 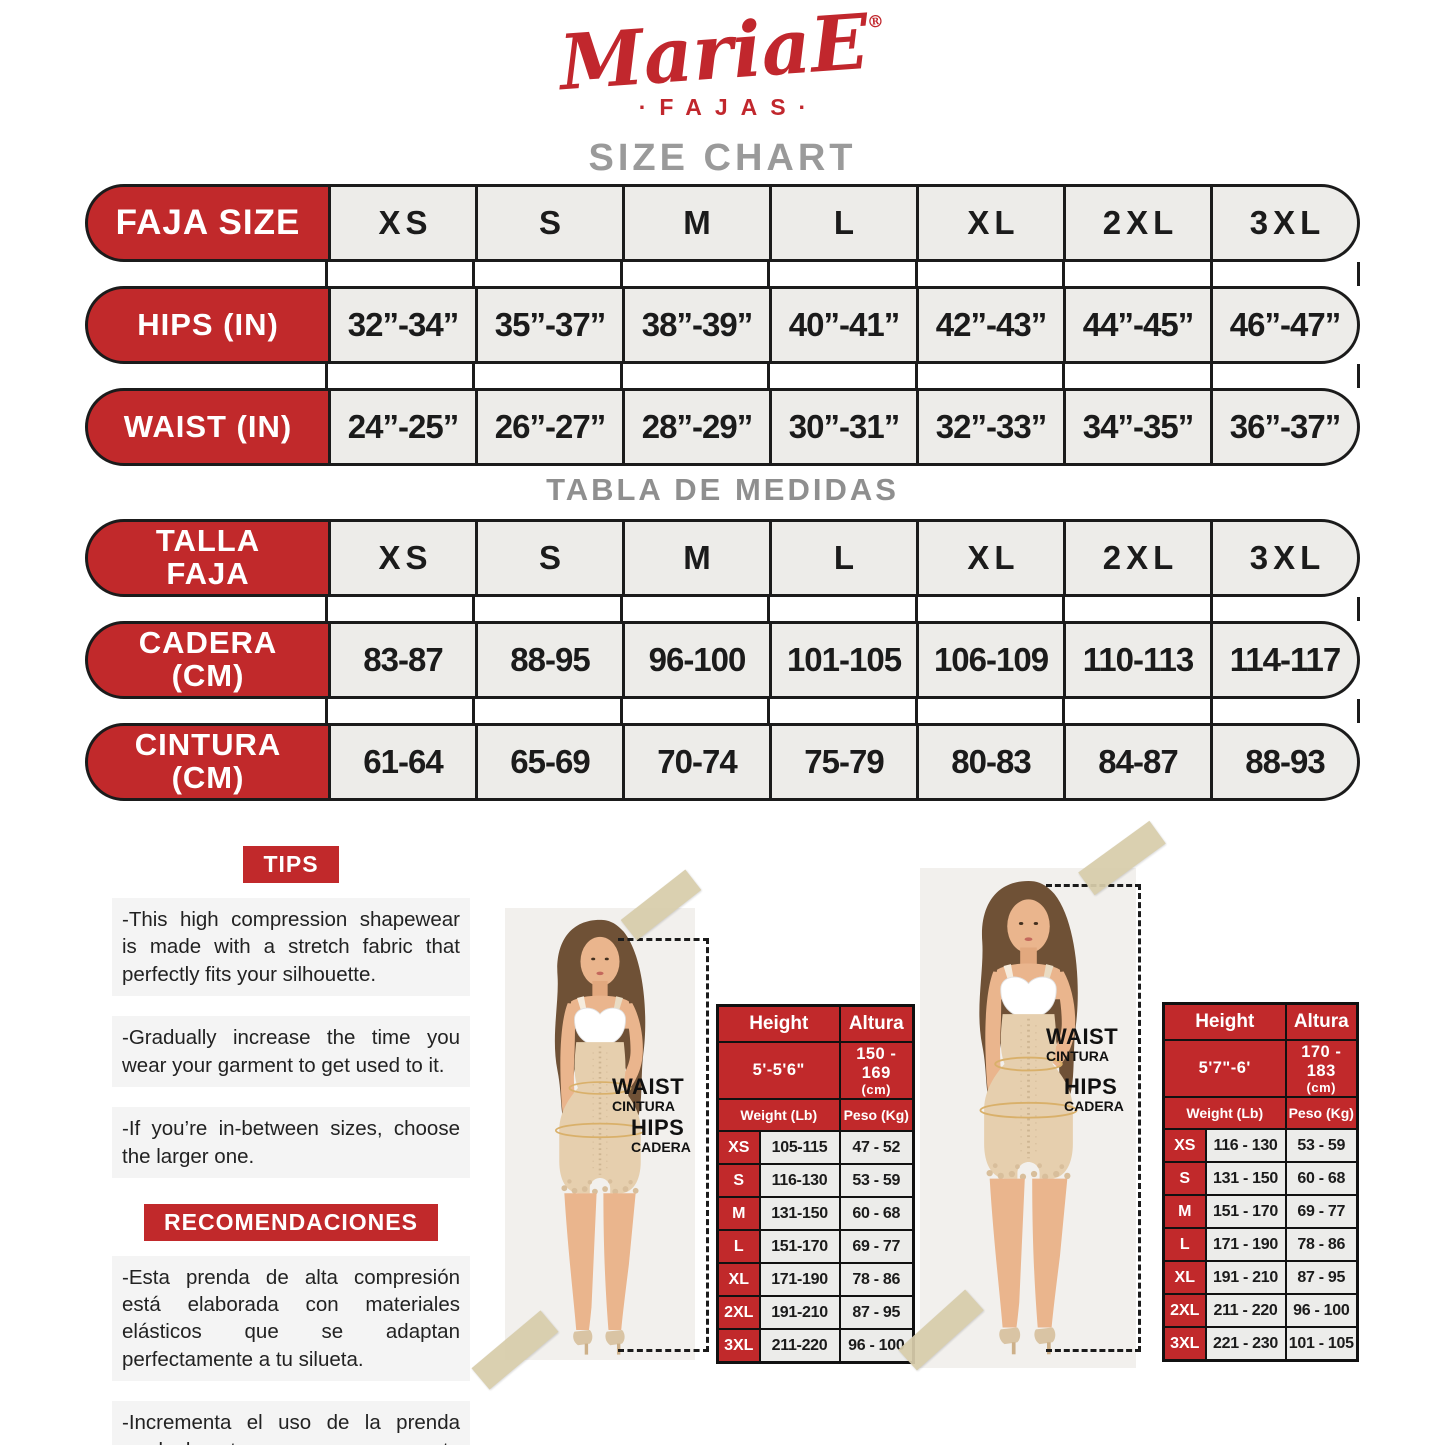 I want to click on wt-row: 3XL 221 - 230 101 - 105, so click(x=1260, y=1344).